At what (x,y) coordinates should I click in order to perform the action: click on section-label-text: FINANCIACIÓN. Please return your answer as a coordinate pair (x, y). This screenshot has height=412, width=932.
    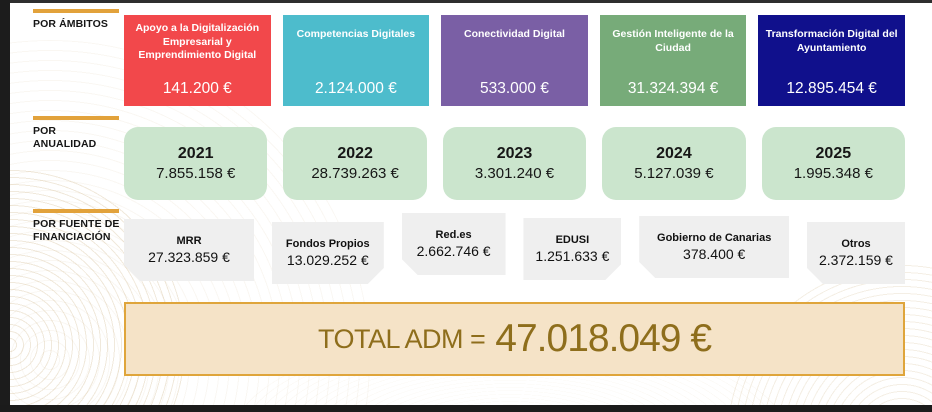
    Looking at the image, I should click on (72, 237).